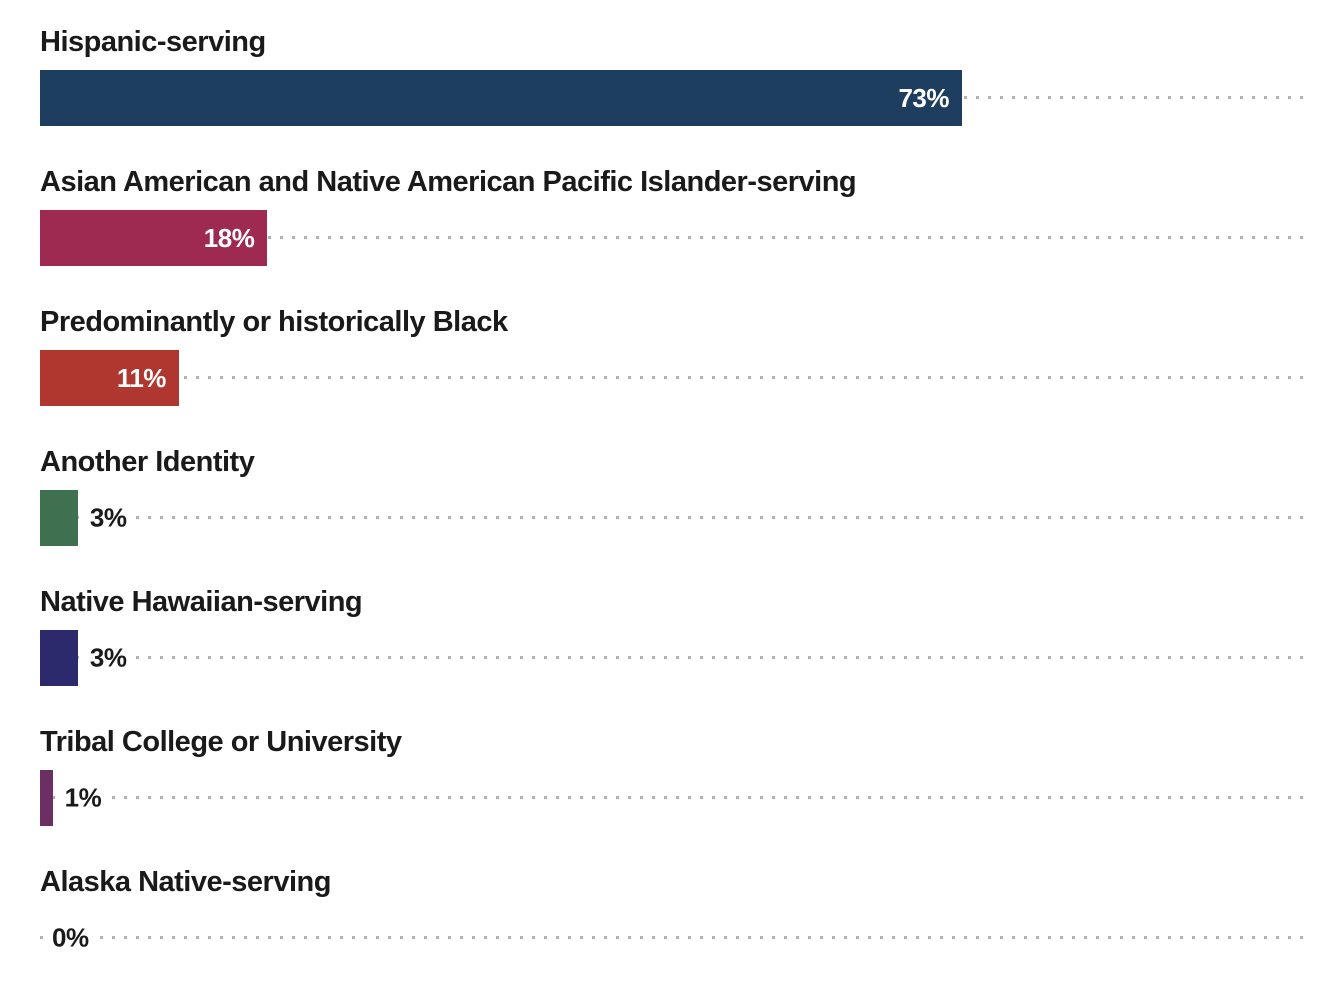 This screenshot has height=1008, width=1344. What do you see at coordinates (83, 798) in the screenshot?
I see `value-label: 1%` at bounding box center [83, 798].